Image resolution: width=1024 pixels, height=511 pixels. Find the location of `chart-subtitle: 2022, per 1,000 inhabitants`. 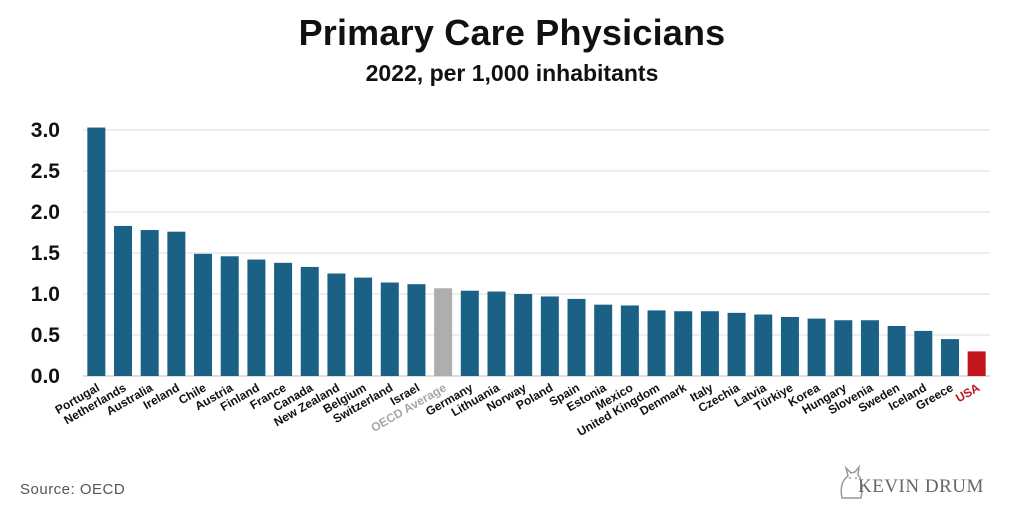

chart-subtitle: 2022, per 1,000 inhabitants is located at coordinates (512, 73).